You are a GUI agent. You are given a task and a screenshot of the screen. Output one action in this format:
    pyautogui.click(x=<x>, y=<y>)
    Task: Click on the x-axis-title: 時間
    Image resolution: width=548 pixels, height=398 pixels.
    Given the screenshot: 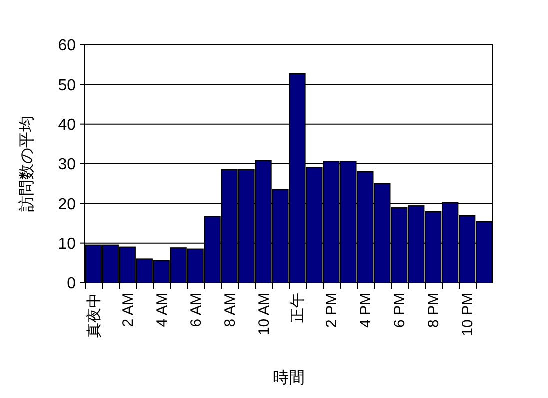 What is the action you would take?
    pyautogui.click(x=289, y=378)
    